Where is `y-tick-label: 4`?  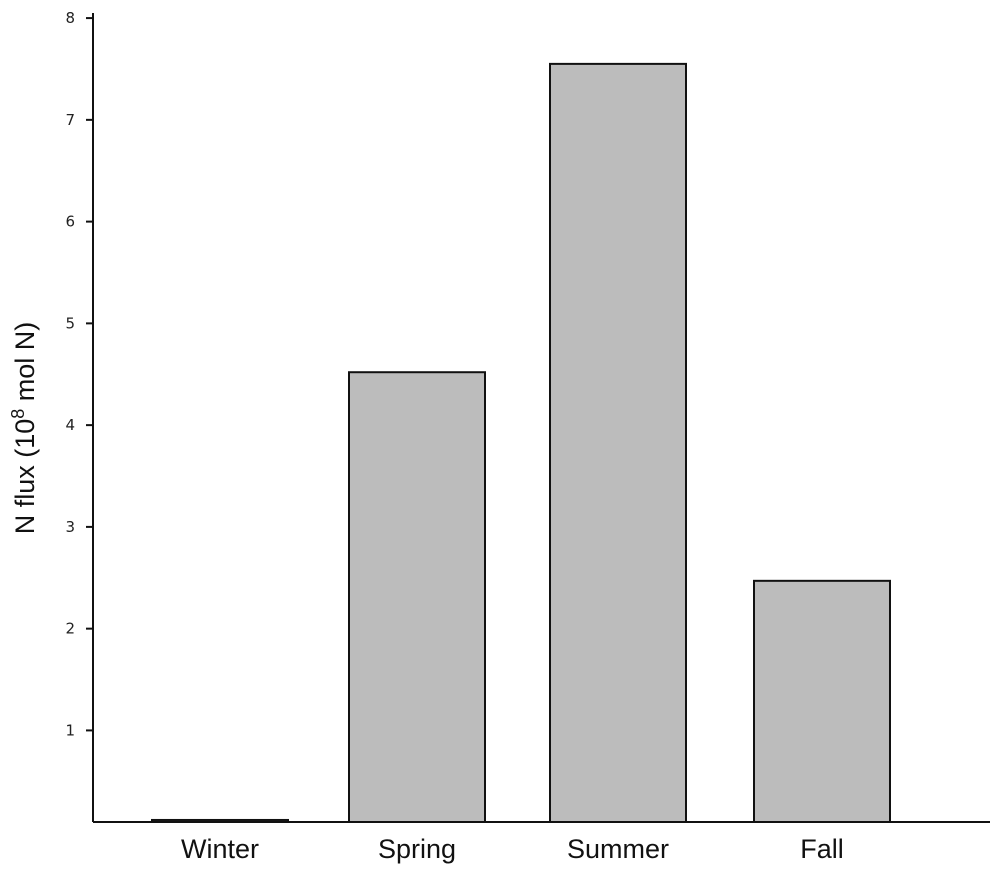
y-tick-label: 4 is located at coordinates (70, 425).